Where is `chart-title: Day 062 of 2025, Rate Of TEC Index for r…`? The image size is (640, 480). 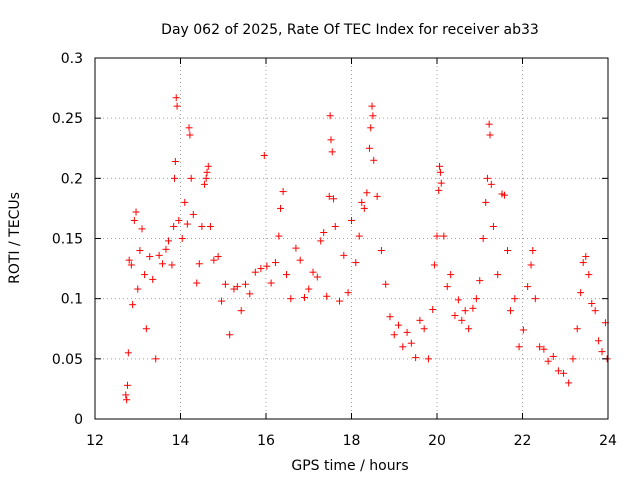 chart-title: Day 062 of 2025, Rate Of TEC Index for r… is located at coordinates (350, 30).